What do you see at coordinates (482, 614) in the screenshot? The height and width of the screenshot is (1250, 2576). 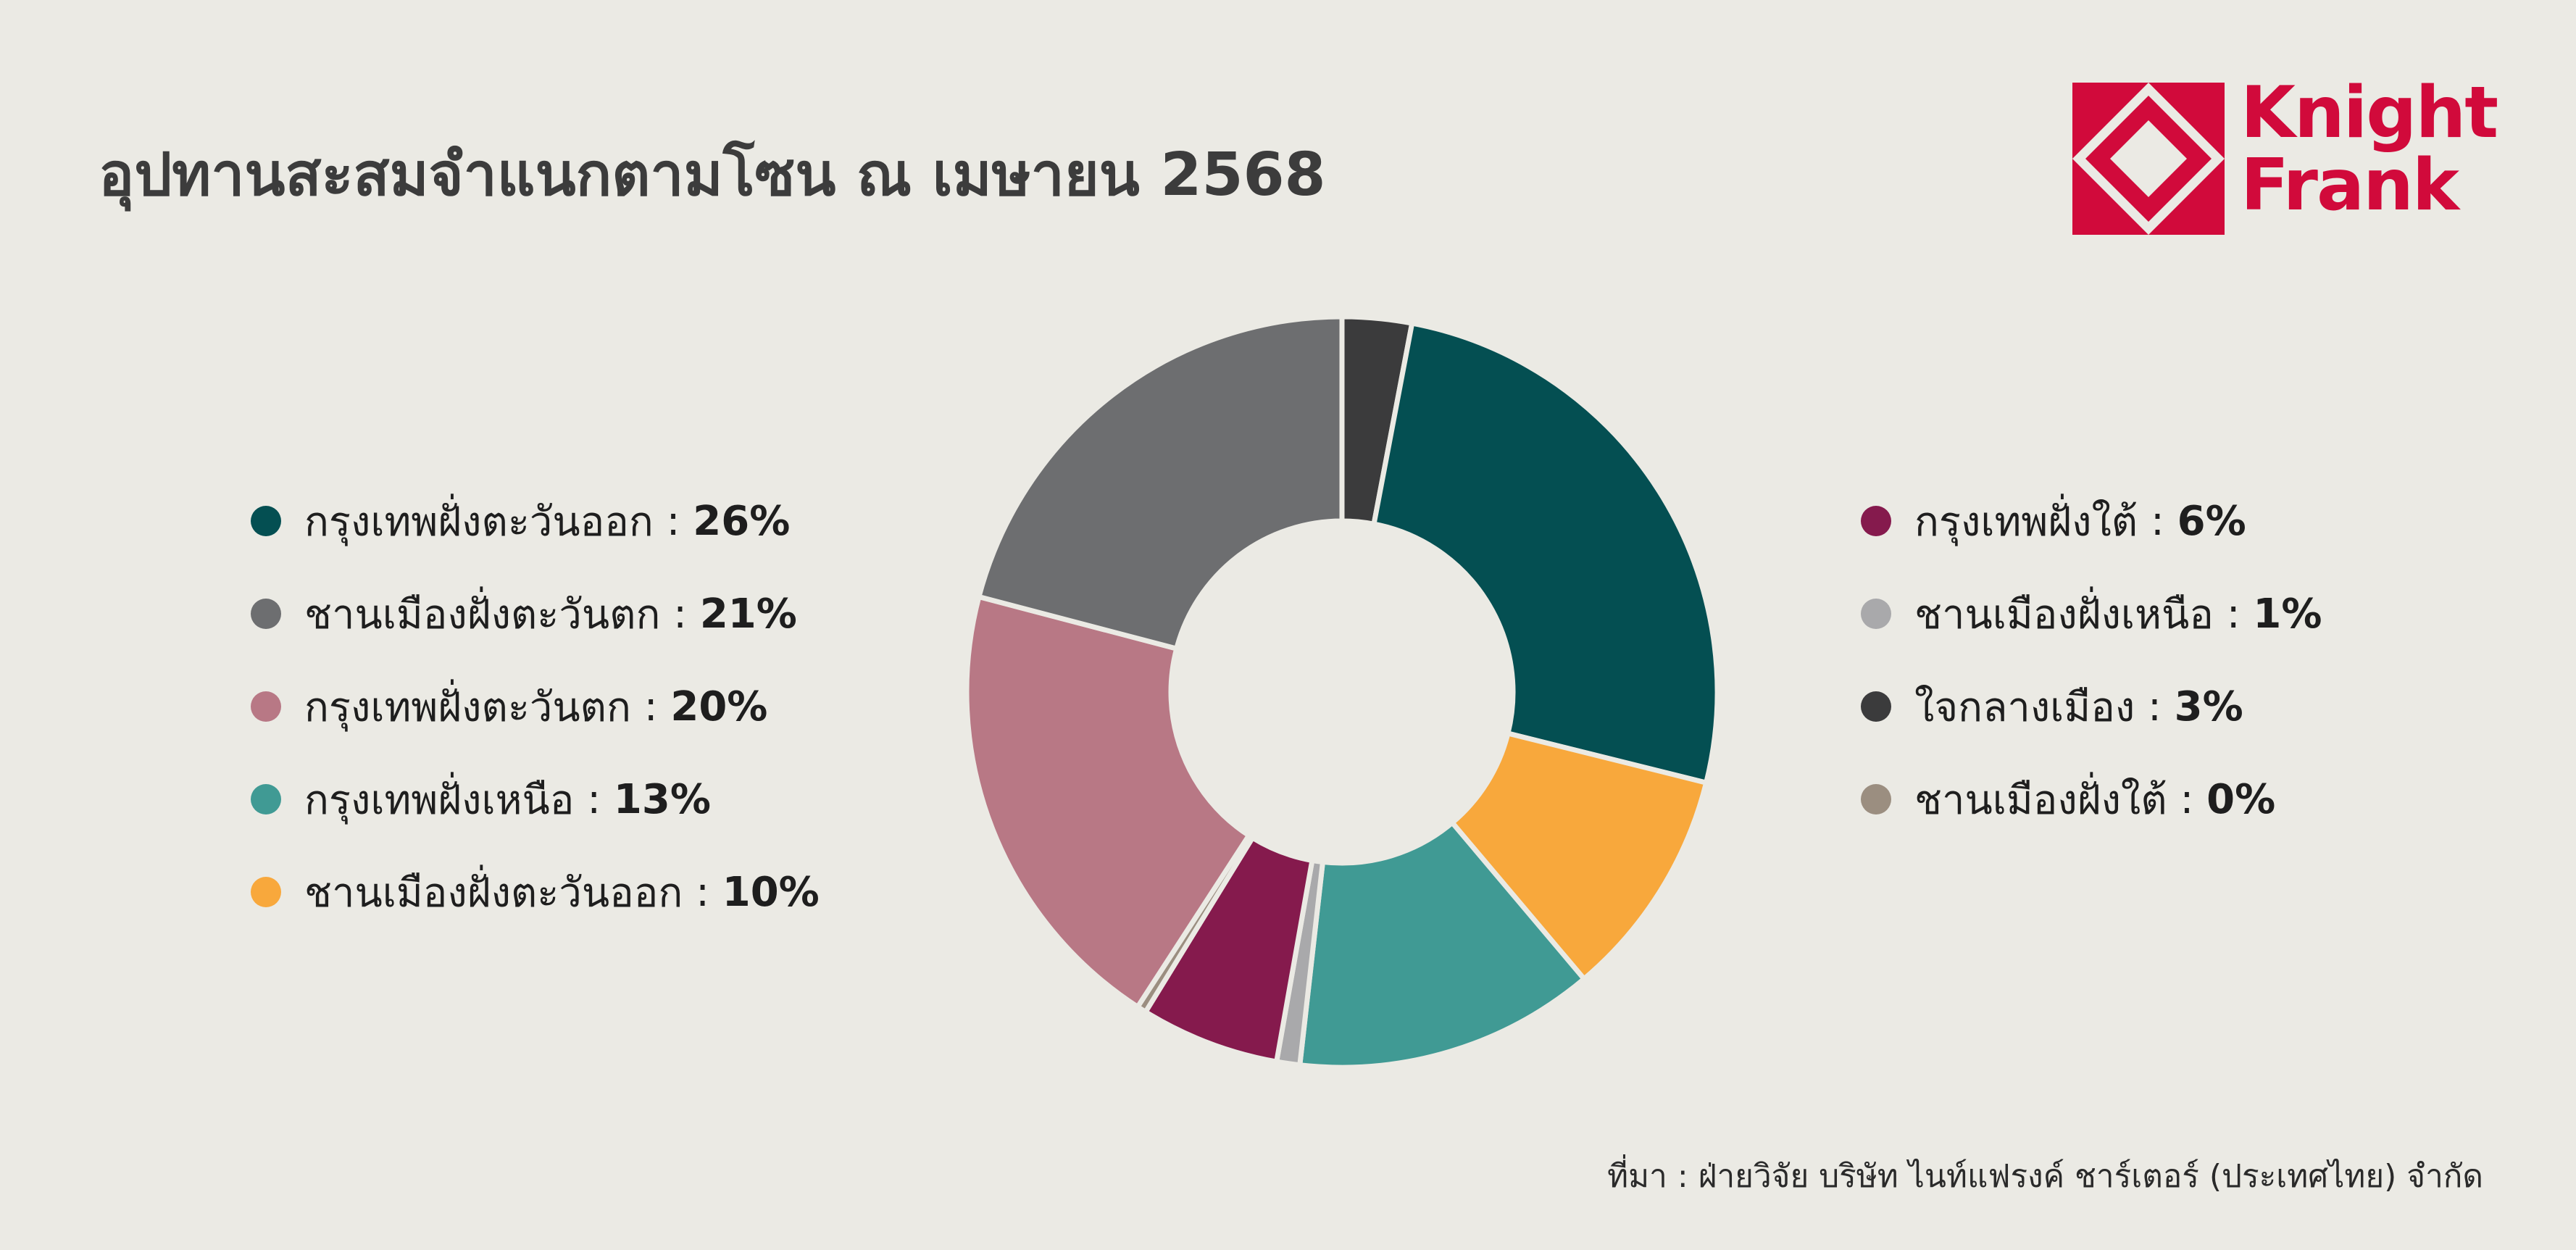 I see `legend-label: ชานเมืองฝั่งตะวันตก` at bounding box center [482, 614].